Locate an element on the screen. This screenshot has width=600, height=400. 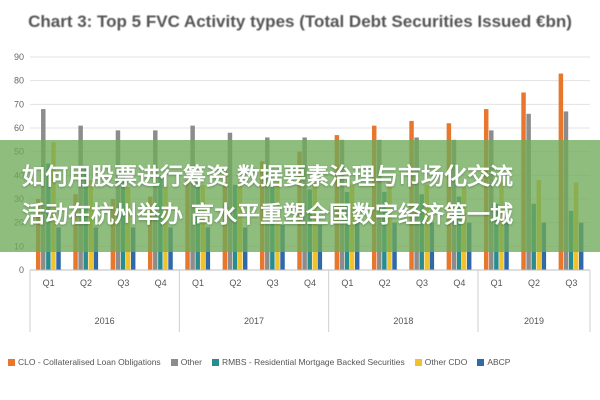
banner-line-2: 活动在杭州举办 高水平重塑全国数字经济第一城 is located at coordinates (268, 215).